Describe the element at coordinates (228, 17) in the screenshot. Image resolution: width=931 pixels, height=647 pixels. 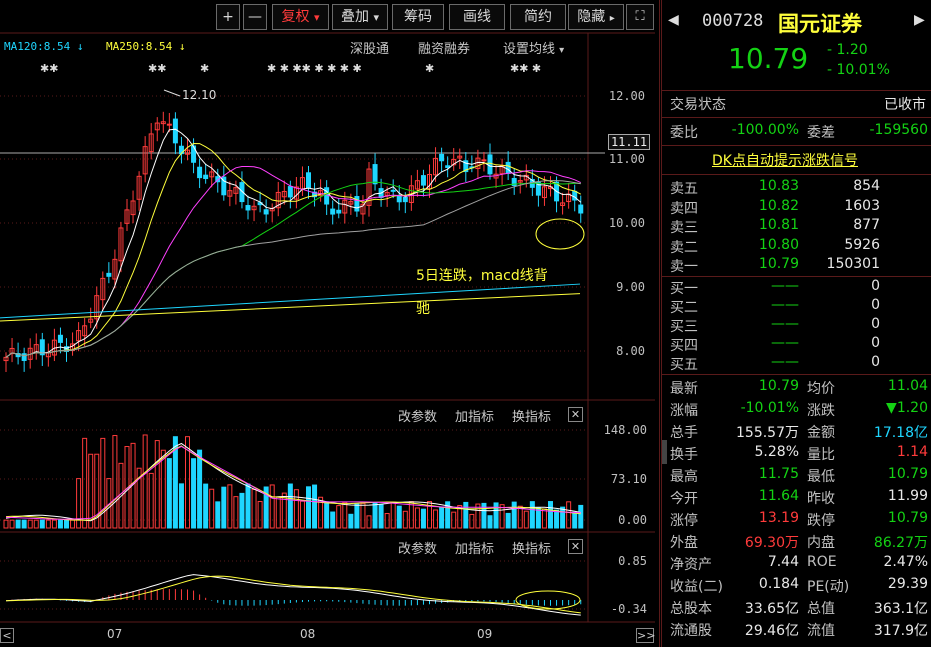
I see `zoom-in-button: +` at that location.